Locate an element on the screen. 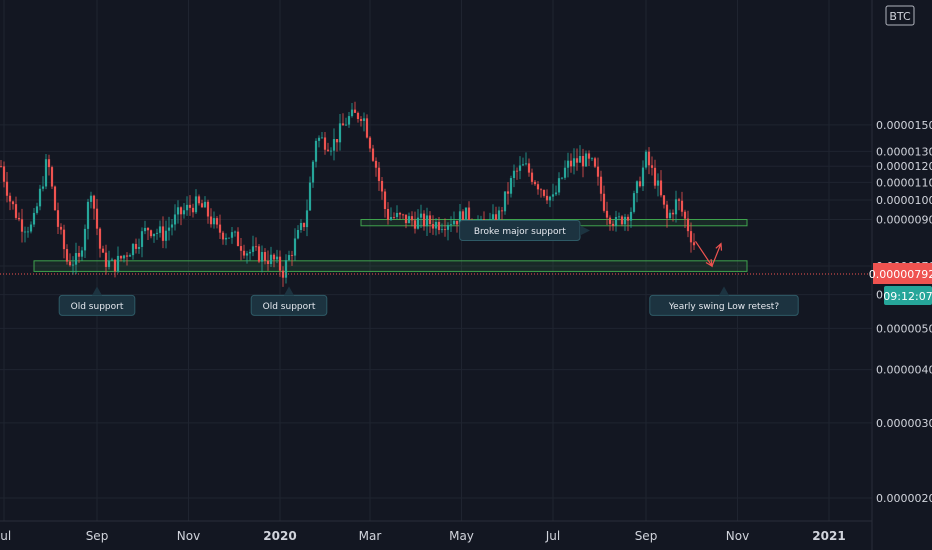 The height and width of the screenshot is (550, 932). callout-text: Old support is located at coordinates (97, 307).